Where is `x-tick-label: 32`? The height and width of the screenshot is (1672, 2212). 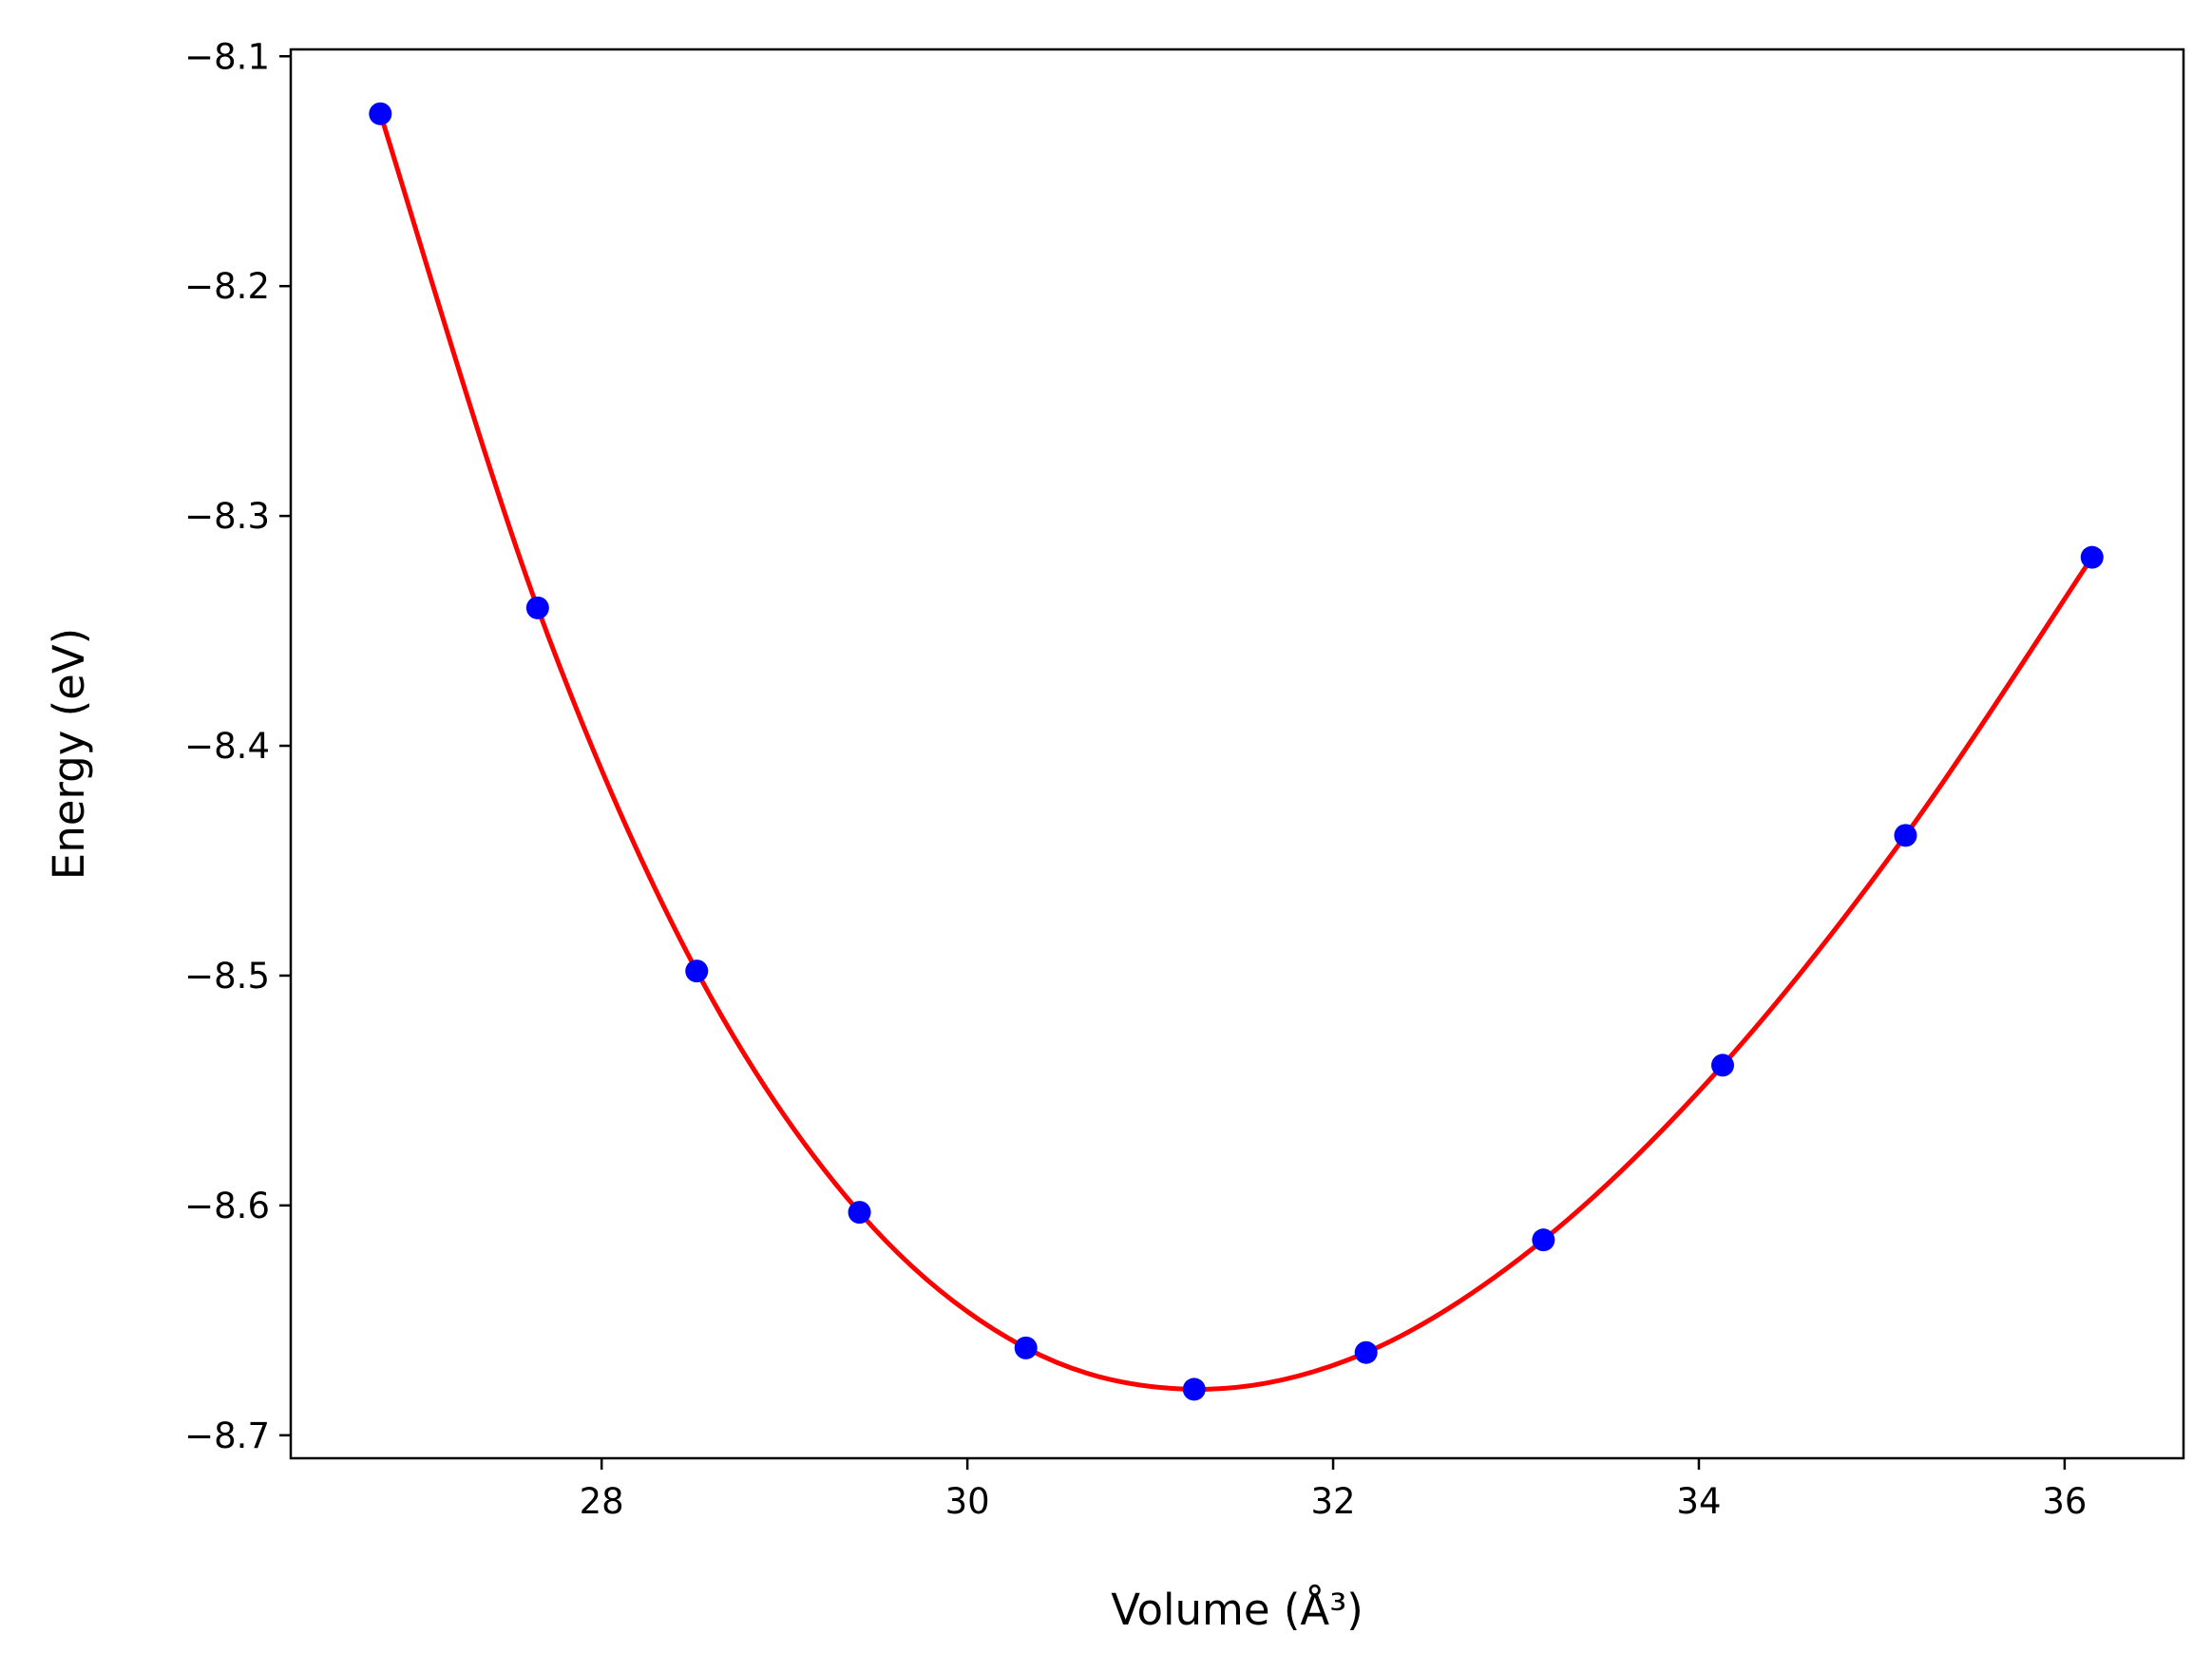
x-tick-label: 32 is located at coordinates (1333, 1501).